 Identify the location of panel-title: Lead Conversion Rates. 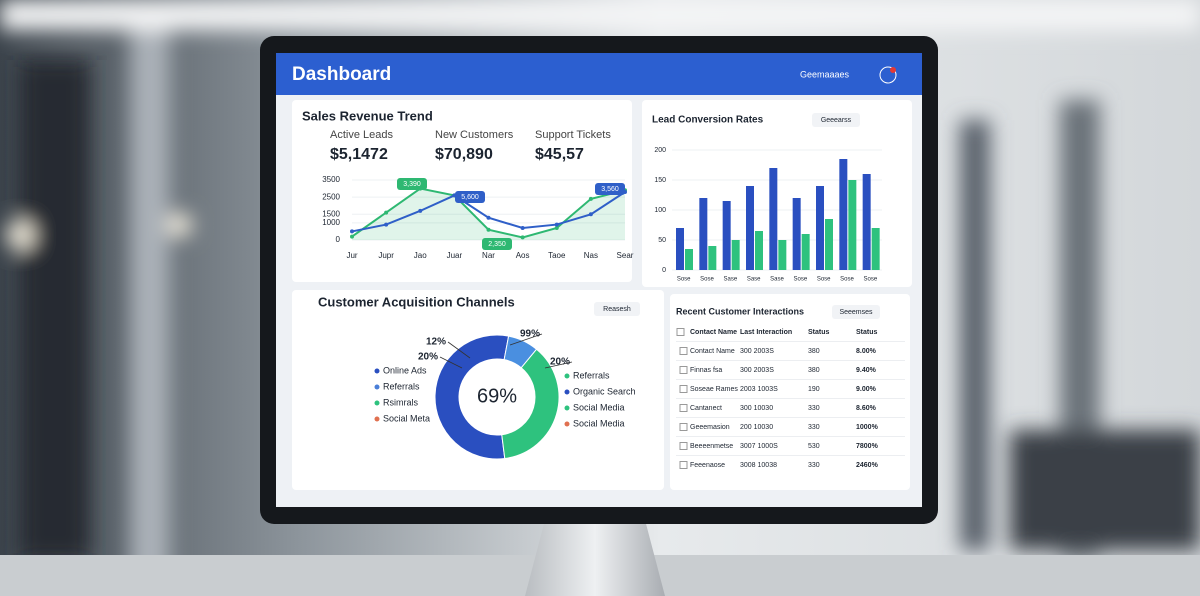
(708, 120).